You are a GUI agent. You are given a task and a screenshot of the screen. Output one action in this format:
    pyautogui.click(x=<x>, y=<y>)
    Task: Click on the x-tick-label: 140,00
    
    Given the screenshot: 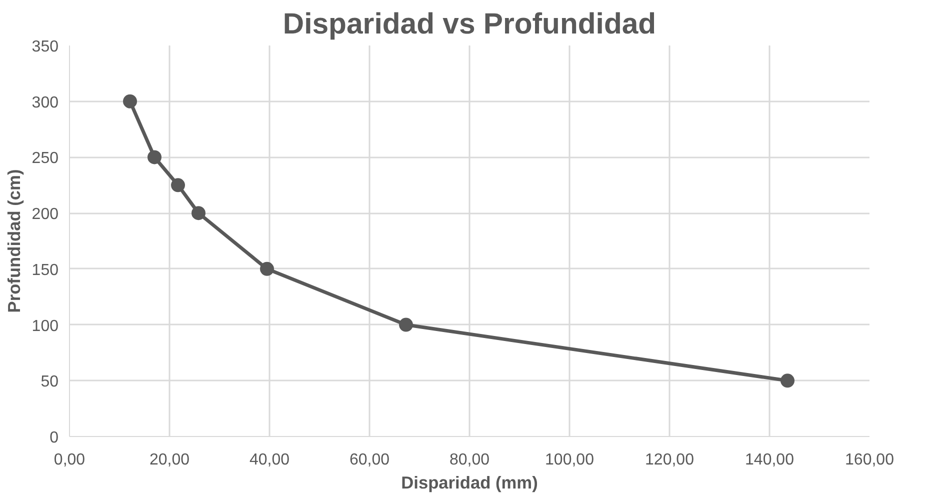 What is the action you would take?
    pyautogui.click(x=769, y=460)
    